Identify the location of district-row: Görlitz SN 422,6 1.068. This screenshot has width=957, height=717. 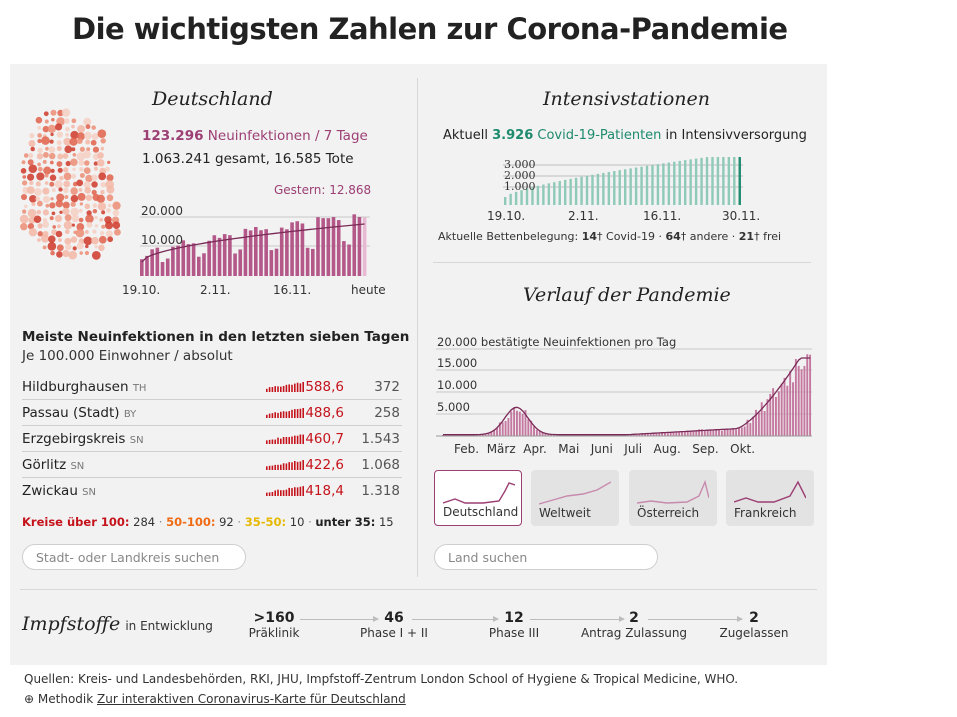
(212, 465).